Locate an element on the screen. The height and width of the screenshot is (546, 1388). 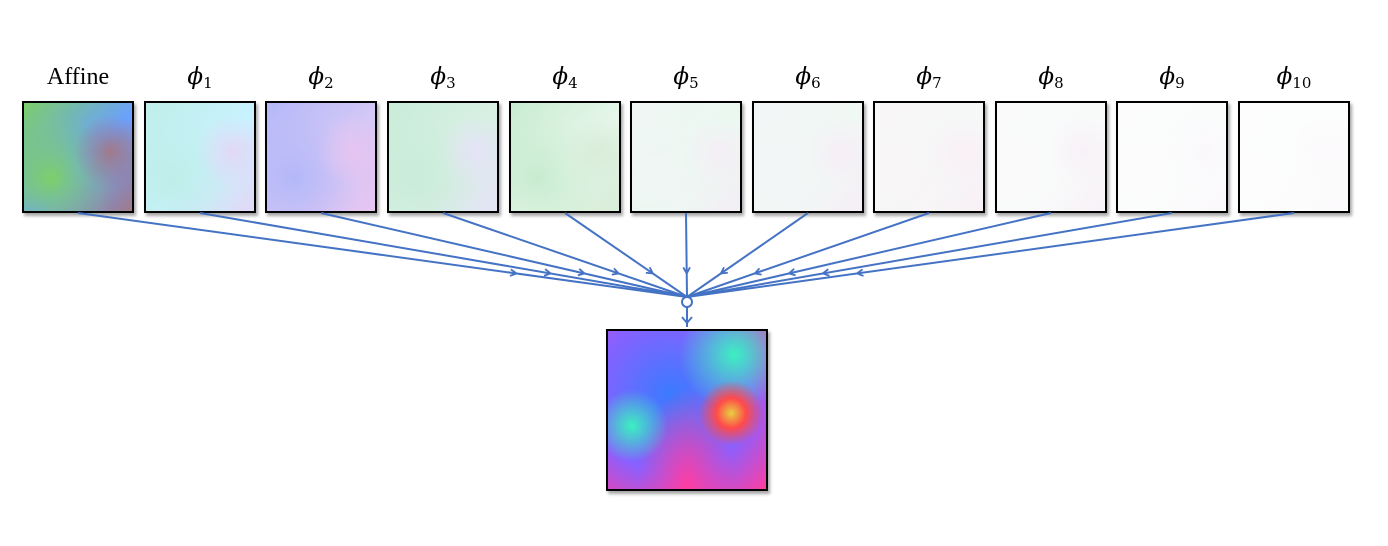
label-phi-1: ϕ1 is located at coordinates (200, 78).